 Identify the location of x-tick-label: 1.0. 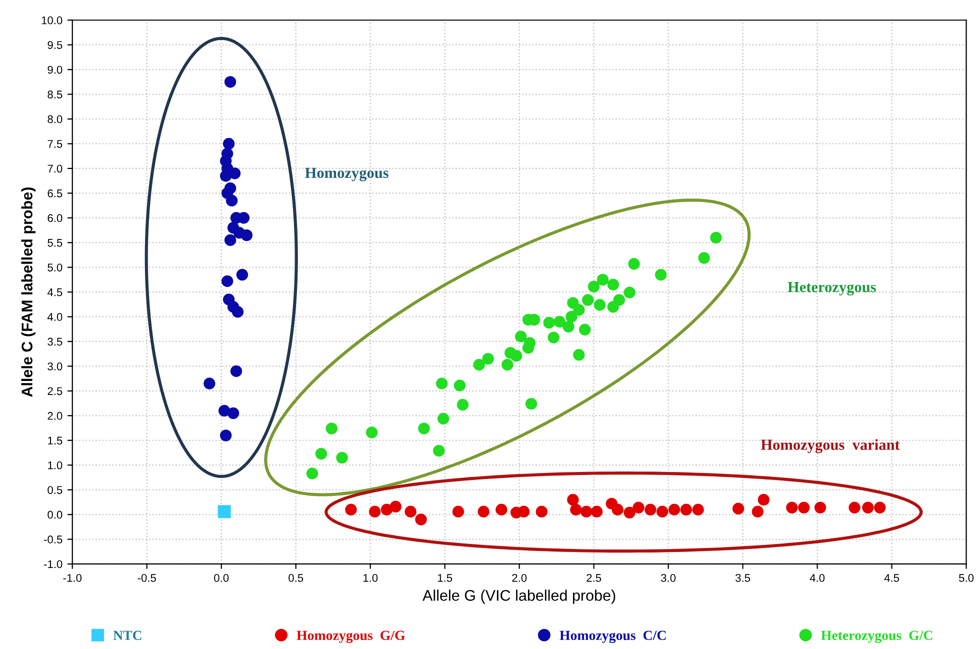
(370, 578).